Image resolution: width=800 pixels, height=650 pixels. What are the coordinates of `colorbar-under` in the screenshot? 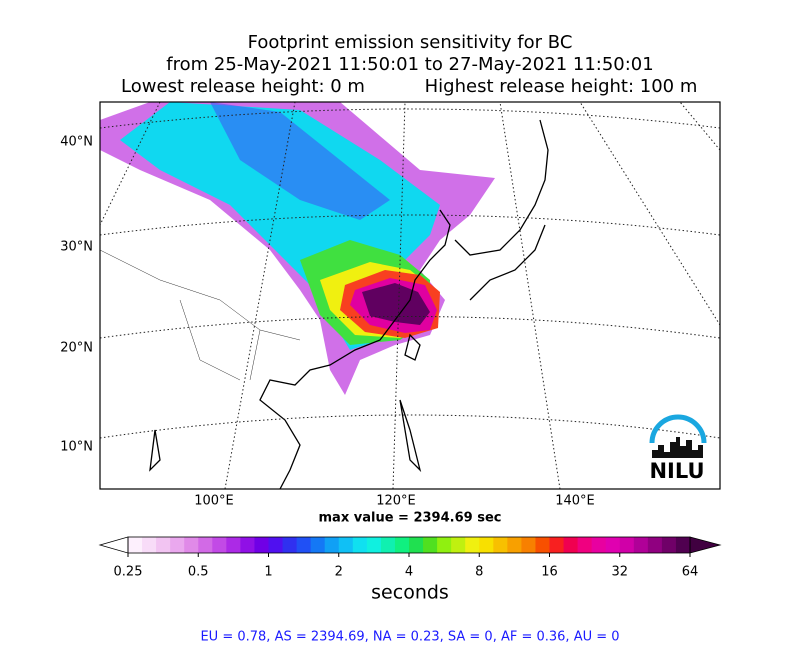 It's located at (113, 545).